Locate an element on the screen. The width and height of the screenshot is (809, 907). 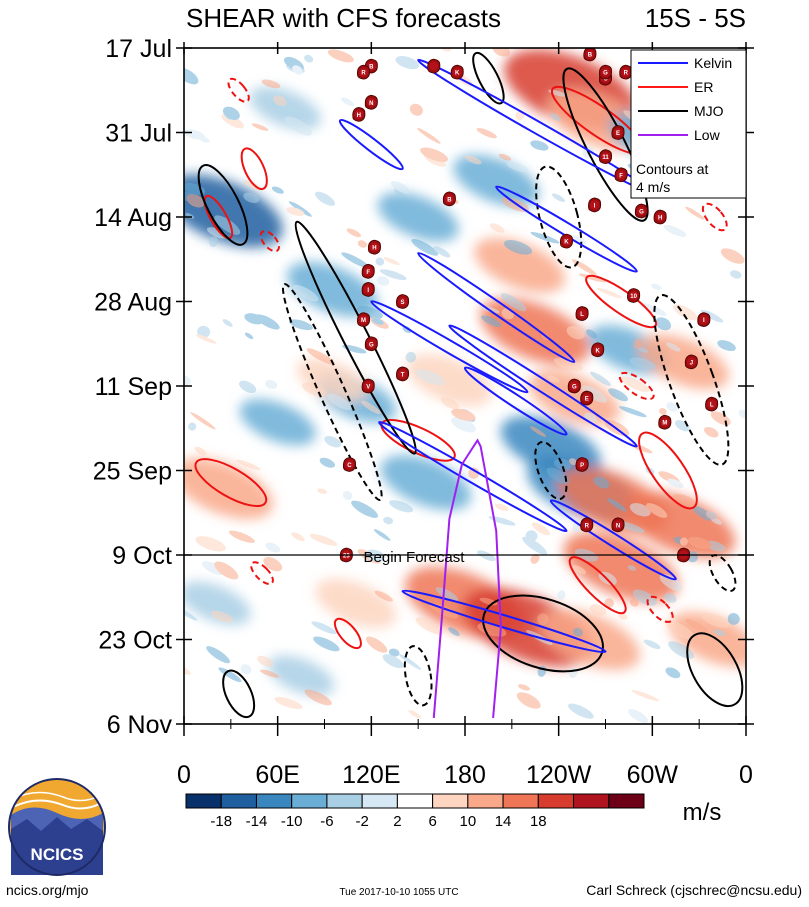
storm-label: G is located at coordinates (641, 212).